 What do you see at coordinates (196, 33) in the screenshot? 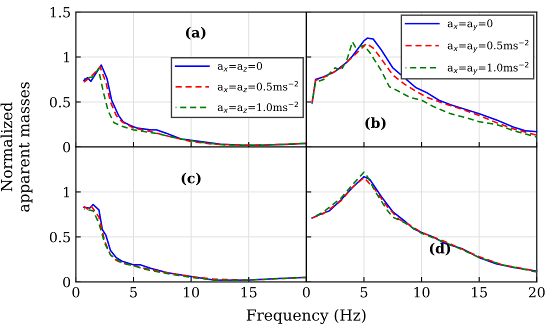
I see `annotation: (a)` at bounding box center [196, 33].